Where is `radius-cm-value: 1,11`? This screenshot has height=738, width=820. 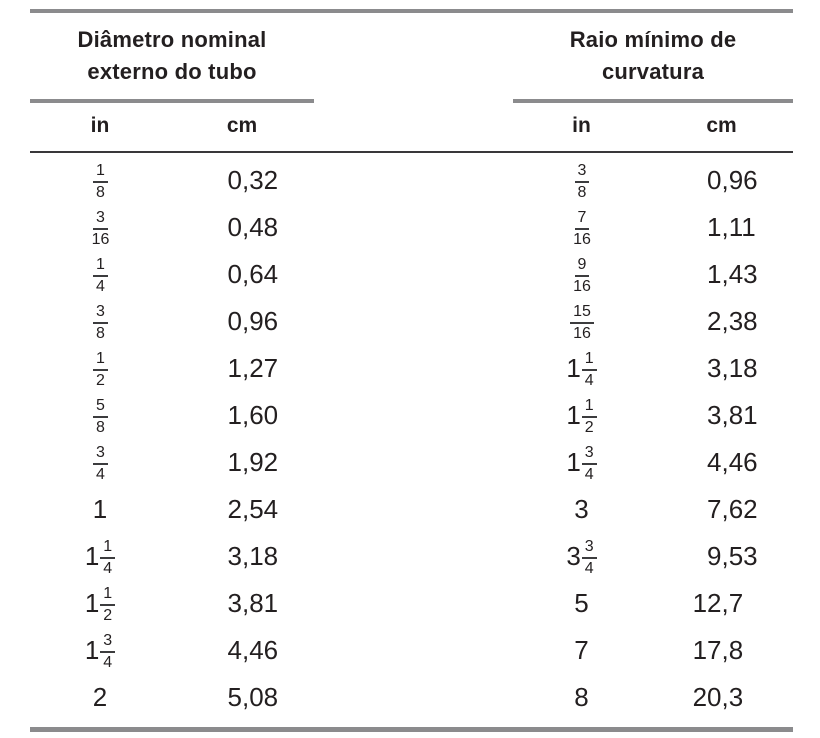 radius-cm-value: 1,11 is located at coordinates (721, 226).